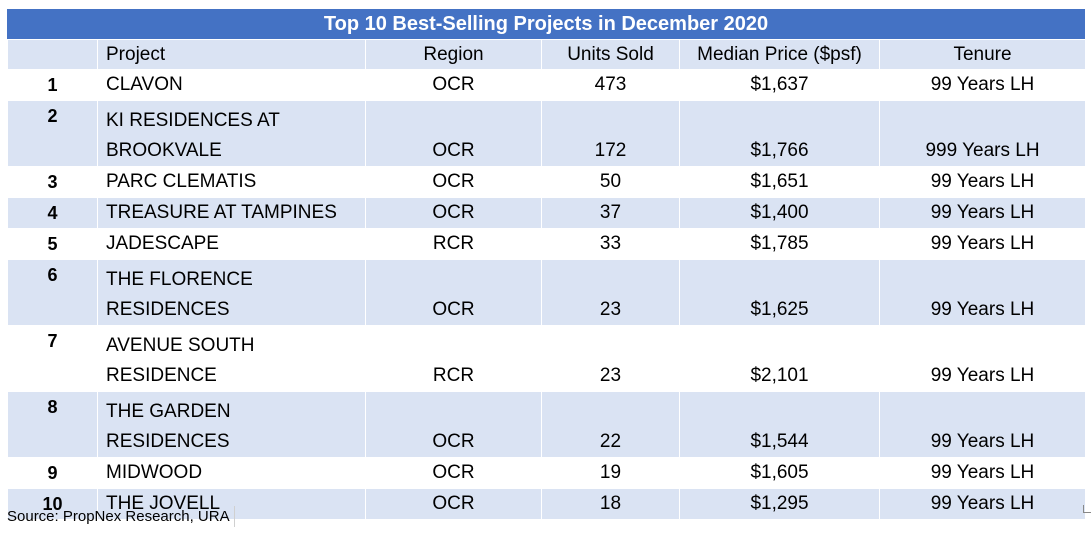 This screenshot has height=542, width=1091. Describe the element at coordinates (610, 213) in the screenshot. I see `units-sold-cell: 37` at that location.